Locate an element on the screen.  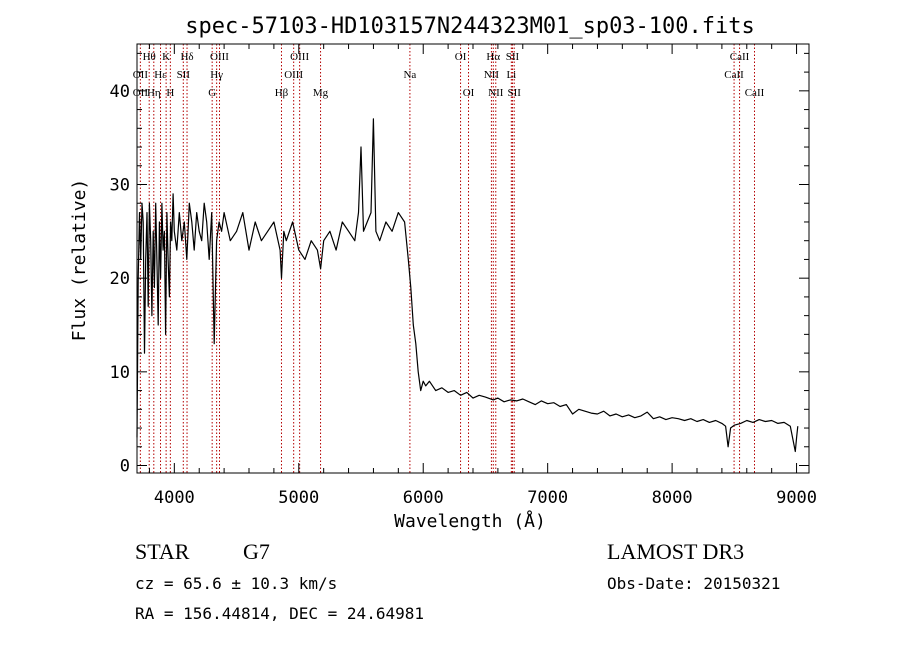
x-tick-label: 8000 is located at coordinates (672, 498).